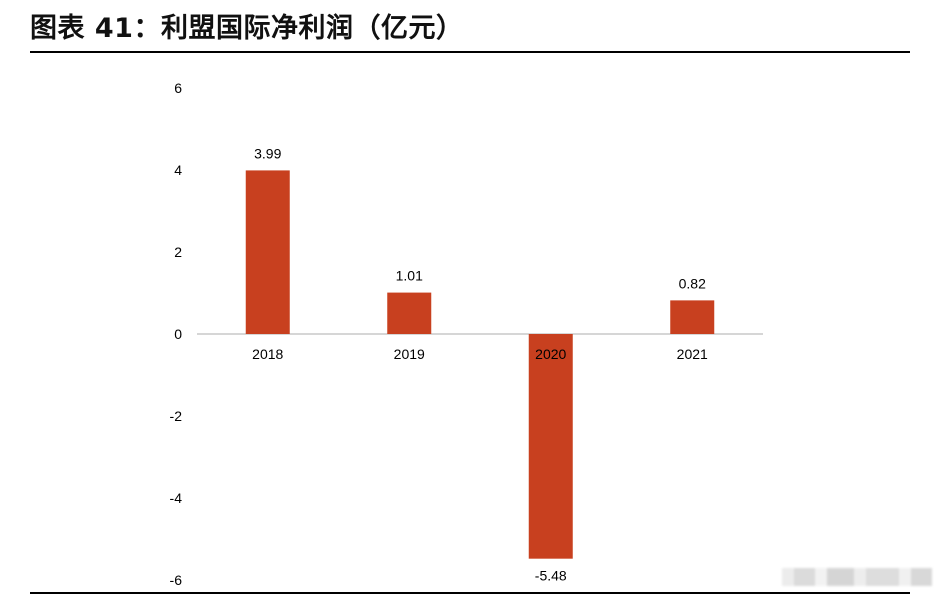 The height and width of the screenshot is (598, 948). I want to click on data-label: 3.99, so click(267, 153).